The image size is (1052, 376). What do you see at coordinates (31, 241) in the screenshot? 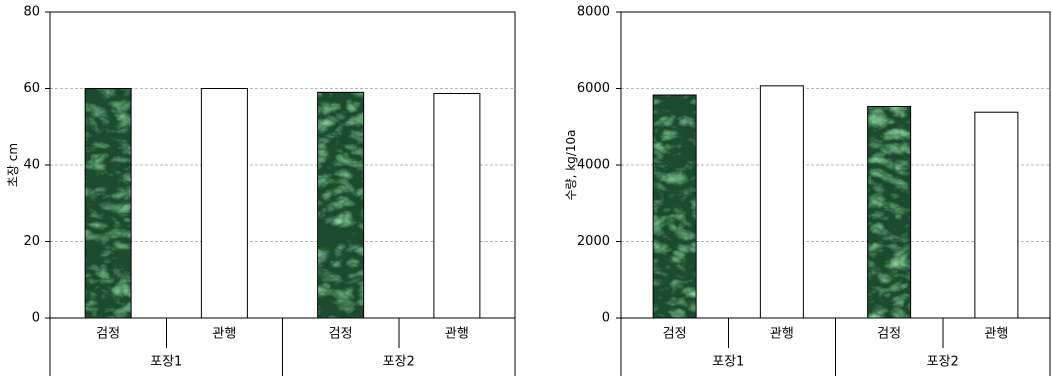
I see `y-tick-label: 20` at bounding box center [31, 241].